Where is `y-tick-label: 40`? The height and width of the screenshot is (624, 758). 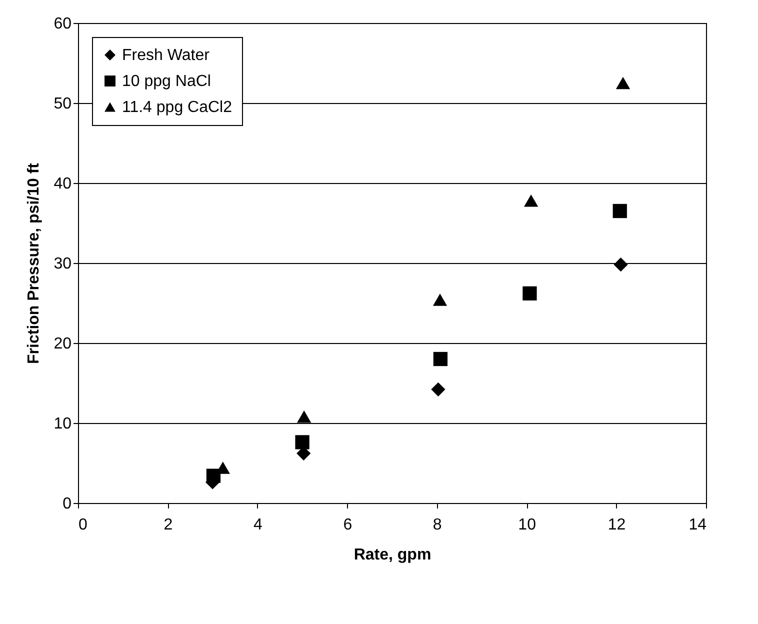 y-tick-label: 40 is located at coordinates (63, 184).